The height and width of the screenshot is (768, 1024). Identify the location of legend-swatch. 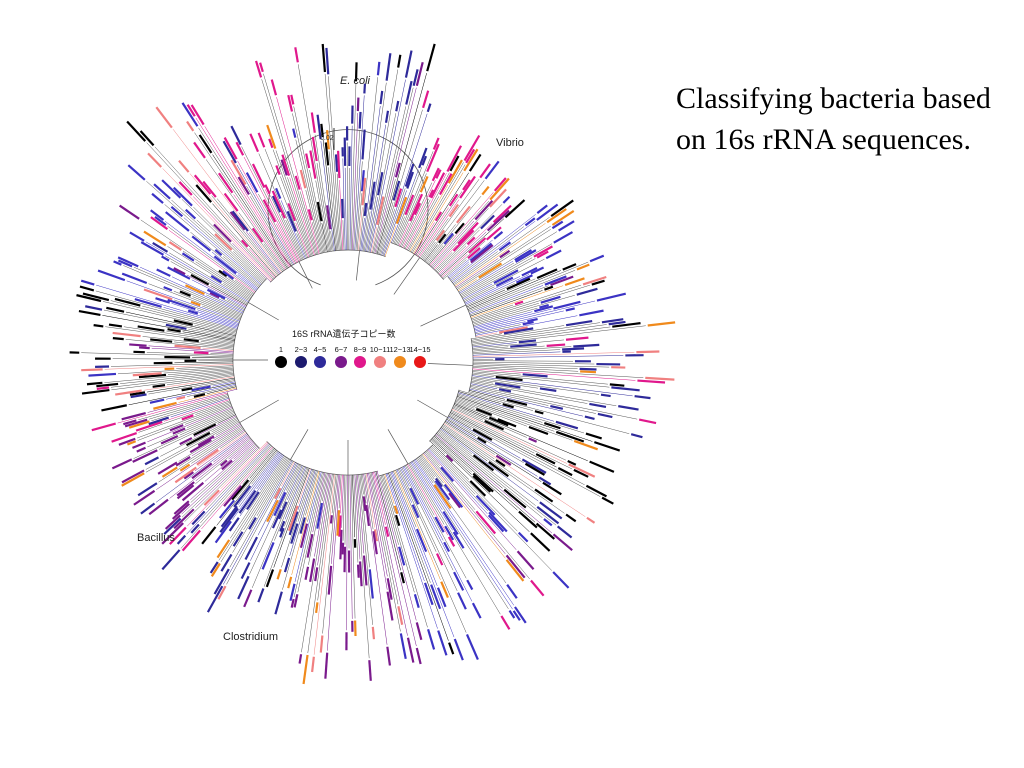
(400, 362).